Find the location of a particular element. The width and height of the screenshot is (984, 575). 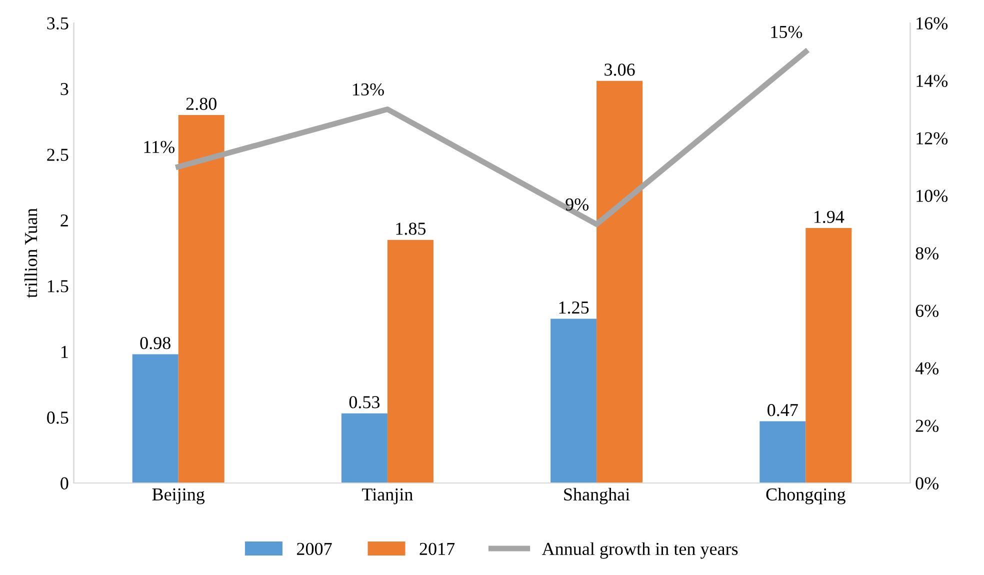

y2-tick-label: 8% is located at coordinates (927, 253).